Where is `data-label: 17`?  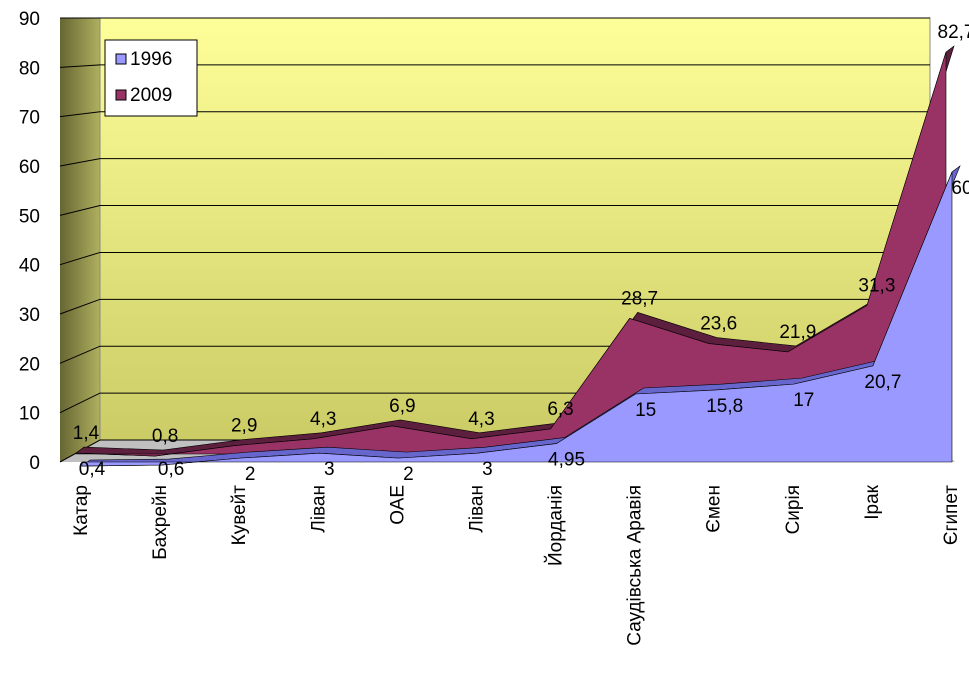 data-label: 17 is located at coordinates (803, 400).